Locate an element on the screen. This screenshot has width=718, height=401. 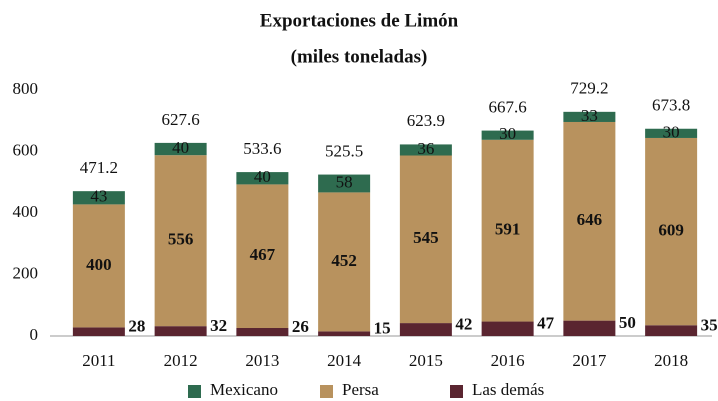
legend-label: Mexicano is located at coordinates (244, 389).